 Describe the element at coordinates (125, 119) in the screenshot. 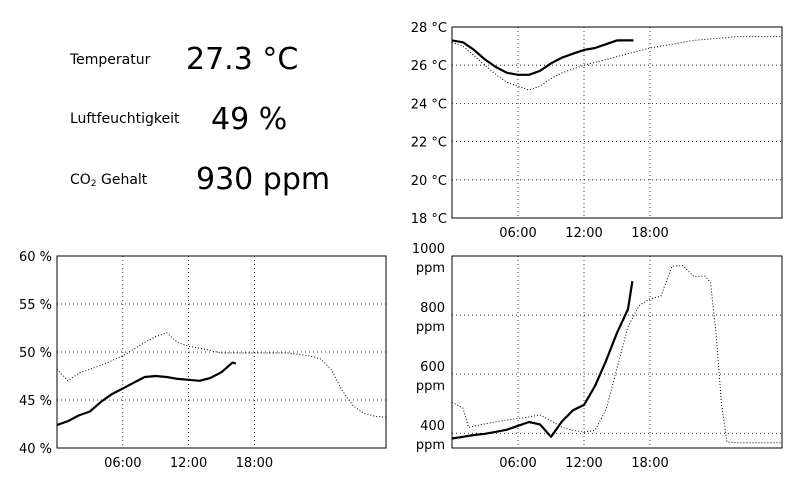

I see `humidity-label: Luftfeuchtigkeit` at that location.